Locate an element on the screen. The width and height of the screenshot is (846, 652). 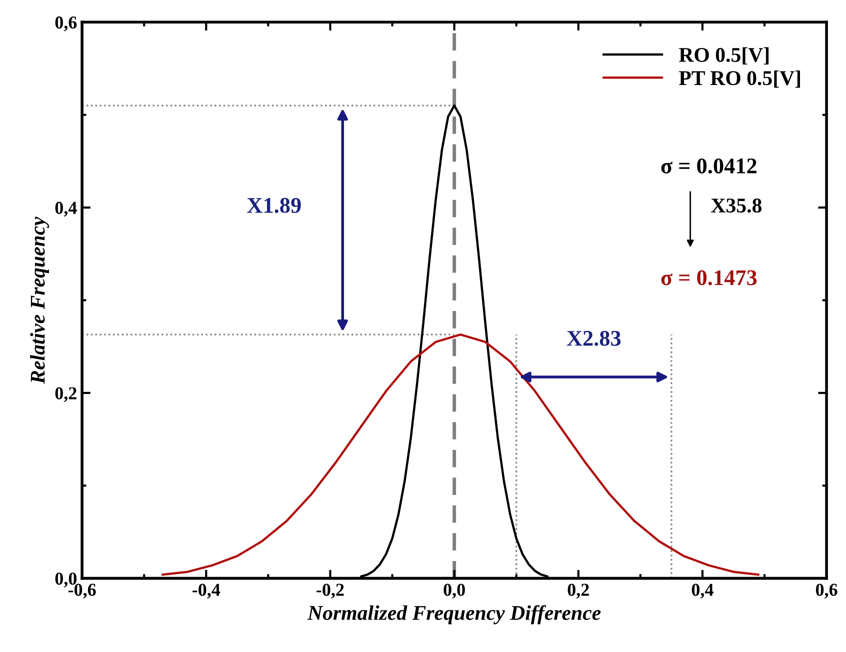
annotation: X1.89 is located at coordinates (274, 206).